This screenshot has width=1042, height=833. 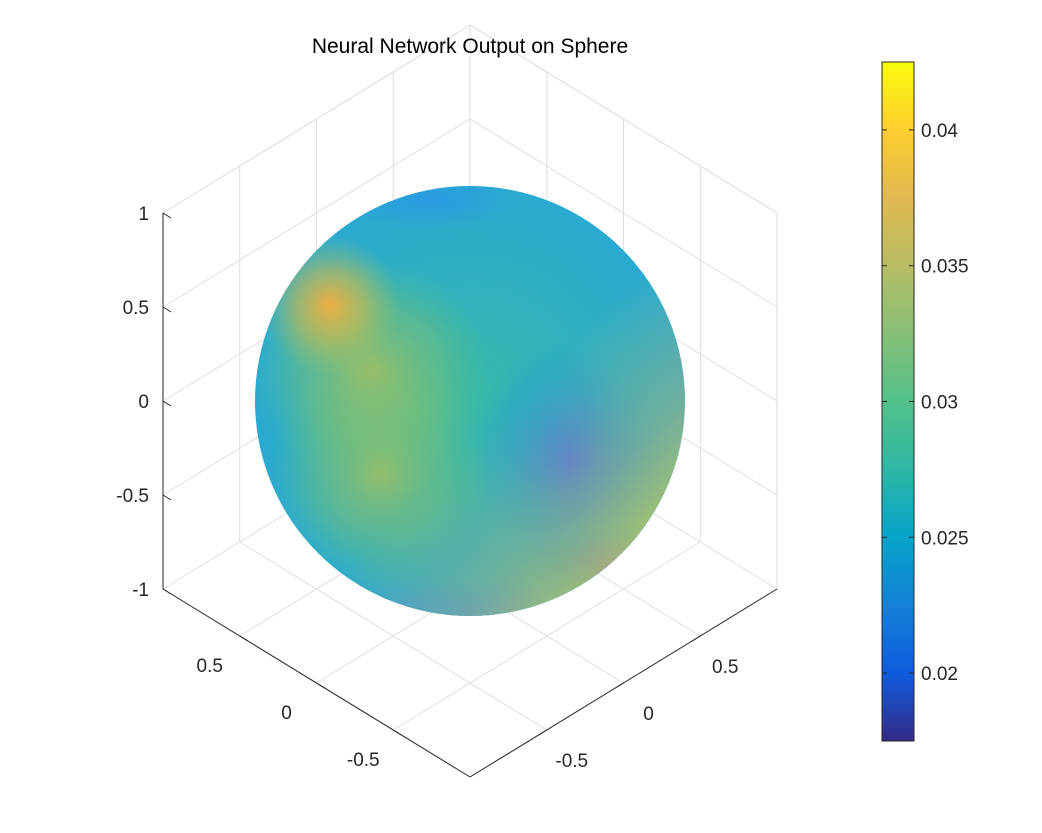 I want to click on y-tick-label: 0.5, so click(x=725, y=667).